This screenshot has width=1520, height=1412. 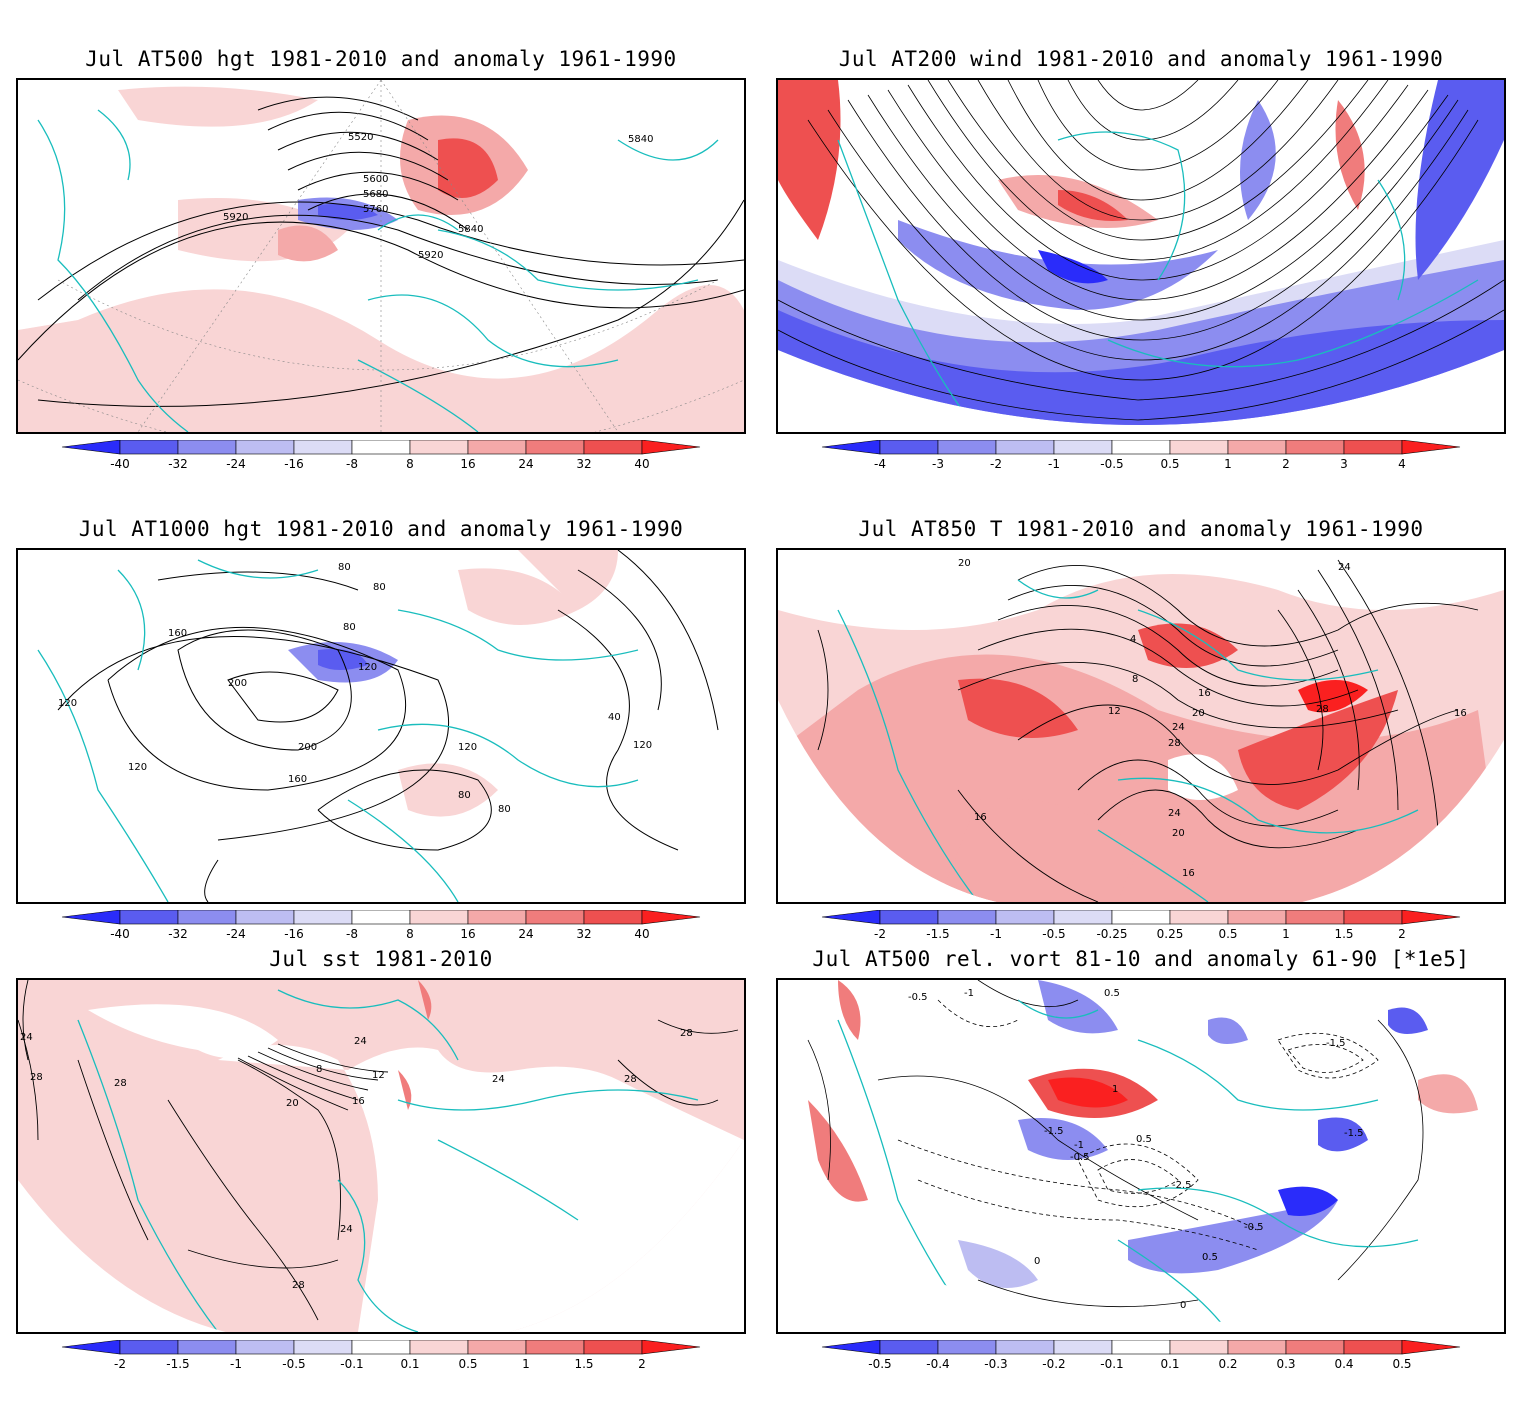 I want to click on contour-labels: 5520 5600 5680 5760 5840 5840 5920 5920, so click(x=438, y=196).